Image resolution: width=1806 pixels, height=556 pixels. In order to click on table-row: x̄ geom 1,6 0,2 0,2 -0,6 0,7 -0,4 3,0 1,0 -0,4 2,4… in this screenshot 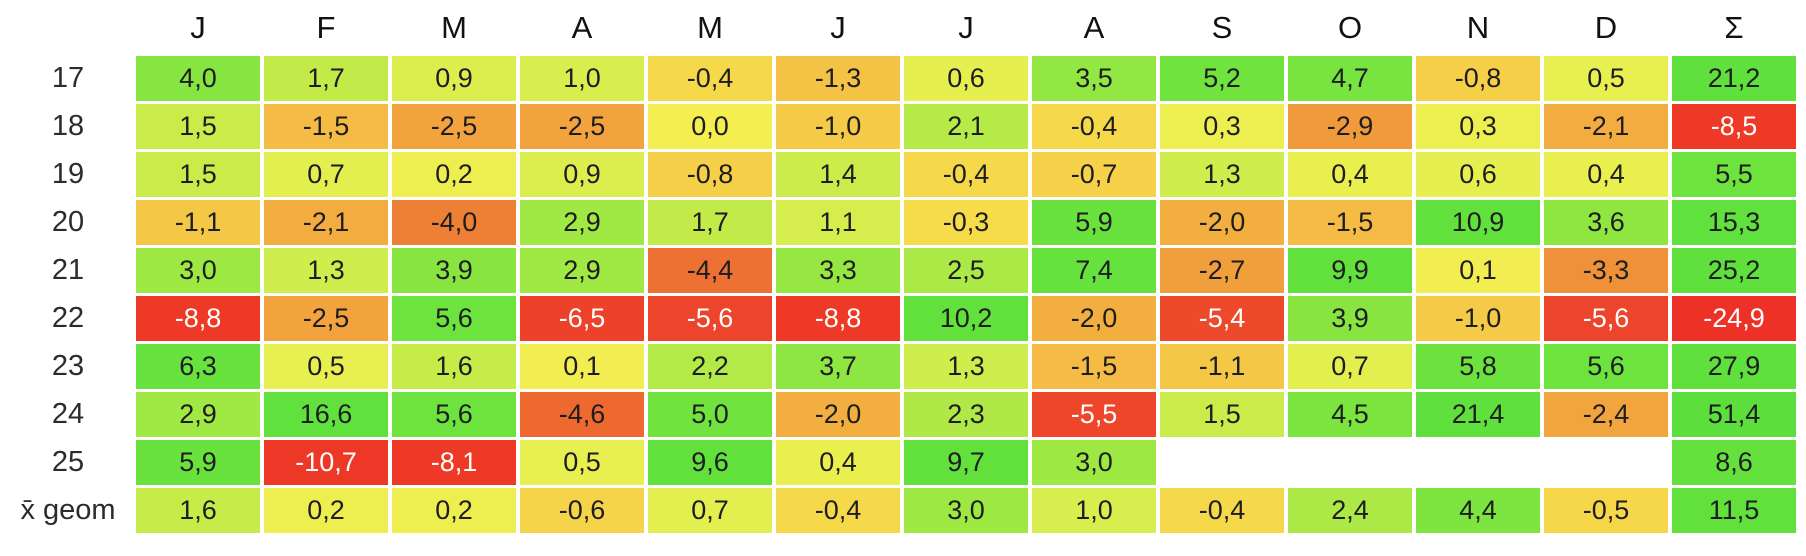, I will do `click(900, 510)`.